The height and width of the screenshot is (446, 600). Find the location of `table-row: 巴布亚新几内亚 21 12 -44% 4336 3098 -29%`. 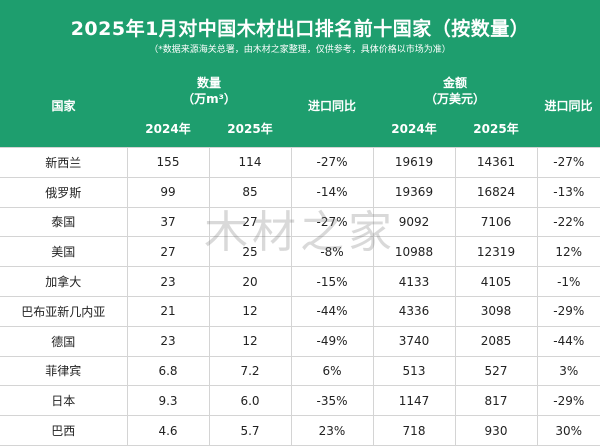

table-row: 巴布亚新几内亚 21 12 -44% 4336 3098 -29% is located at coordinates (300, 311).